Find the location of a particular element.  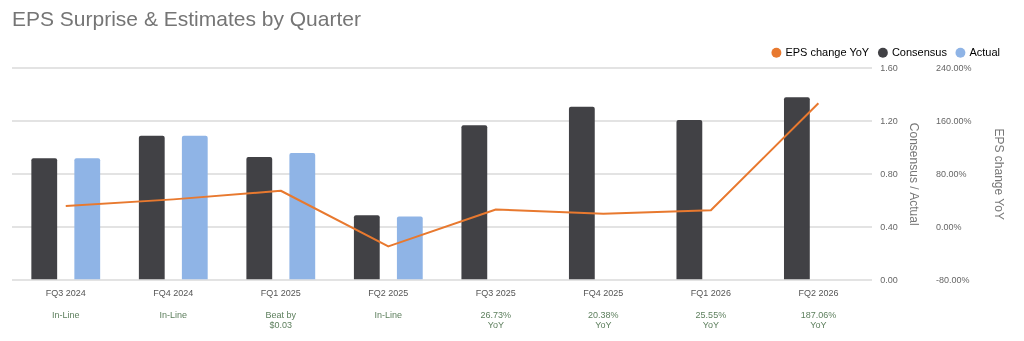

text: 187.06% YoY is located at coordinates (818, 319).